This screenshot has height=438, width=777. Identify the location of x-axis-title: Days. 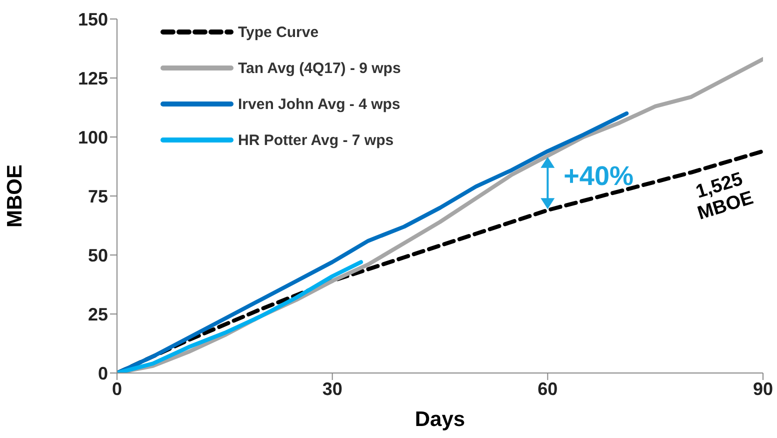
(440, 419).